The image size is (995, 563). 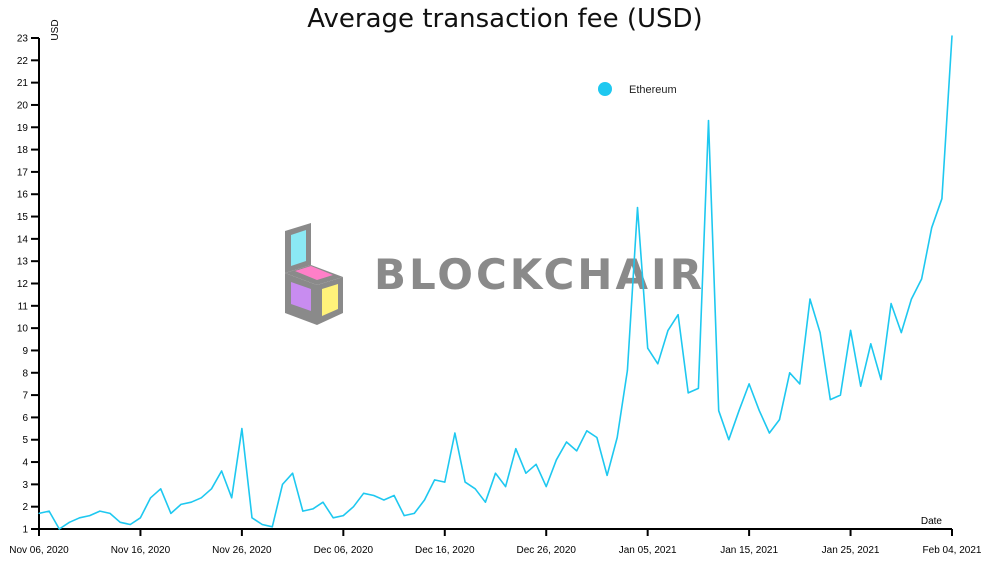 I want to click on y-tick-label: 17, so click(x=23, y=172).